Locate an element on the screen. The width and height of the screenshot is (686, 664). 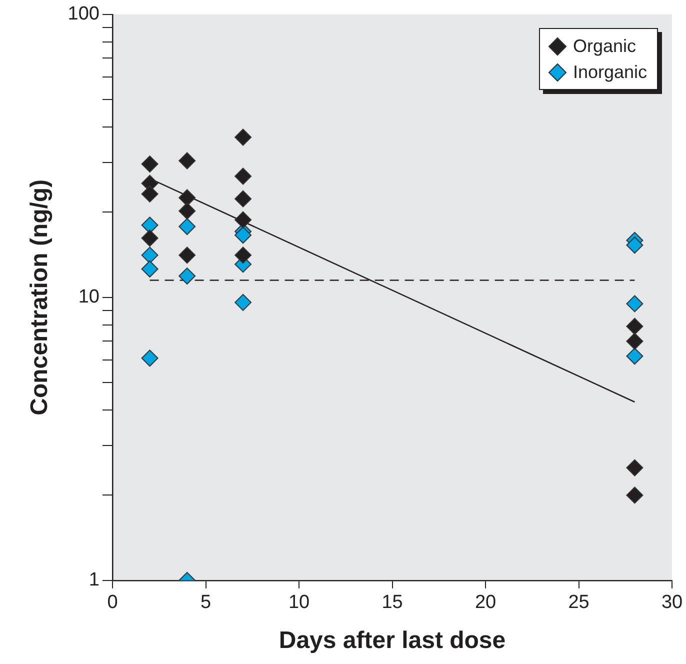
y-axis-title: Concentration (ng/g) is located at coordinates (40, 297).